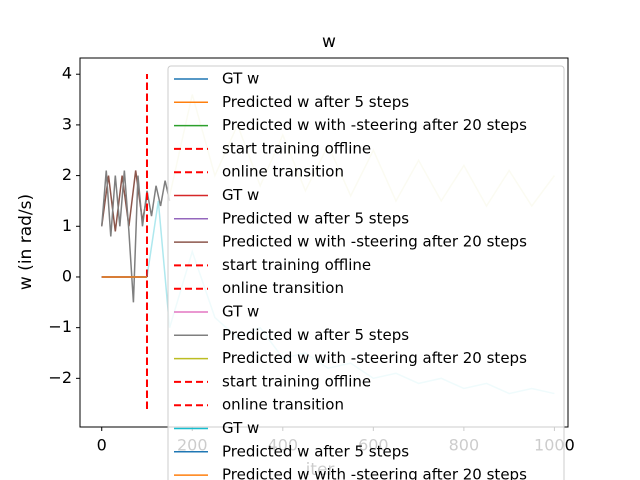  What do you see at coordinates (102, 445) in the screenshot?
I see `x-tick-label: 0` at bounding box center [102, 445].